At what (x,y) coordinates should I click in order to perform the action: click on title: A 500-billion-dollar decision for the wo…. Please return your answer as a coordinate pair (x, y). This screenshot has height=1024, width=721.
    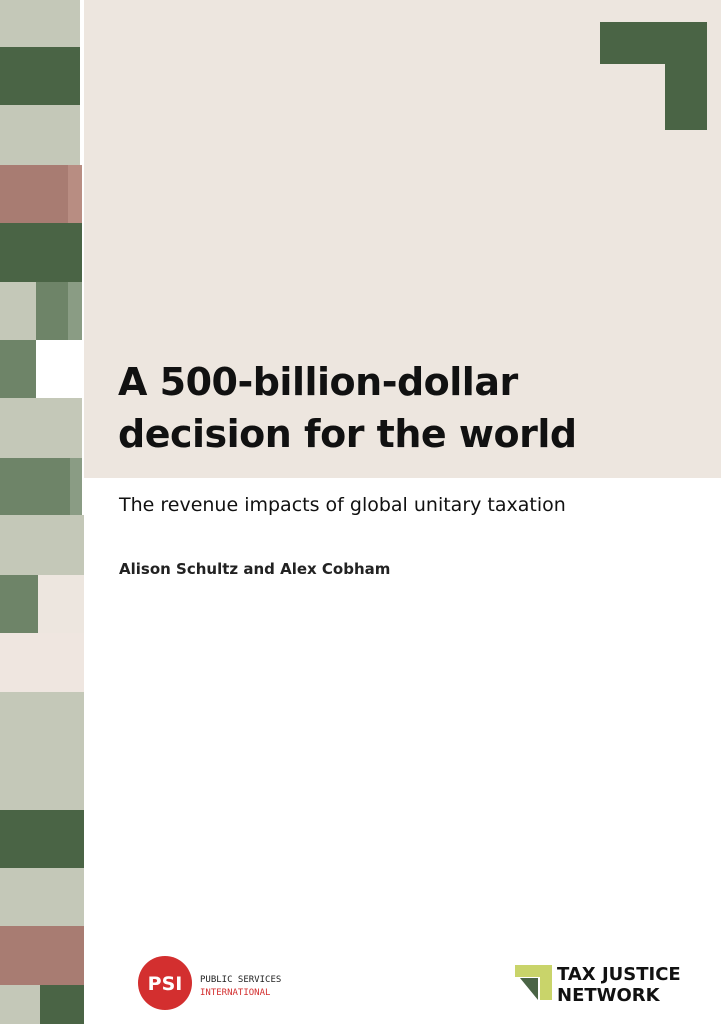
    Looking at the image, I should click on (347, 408).